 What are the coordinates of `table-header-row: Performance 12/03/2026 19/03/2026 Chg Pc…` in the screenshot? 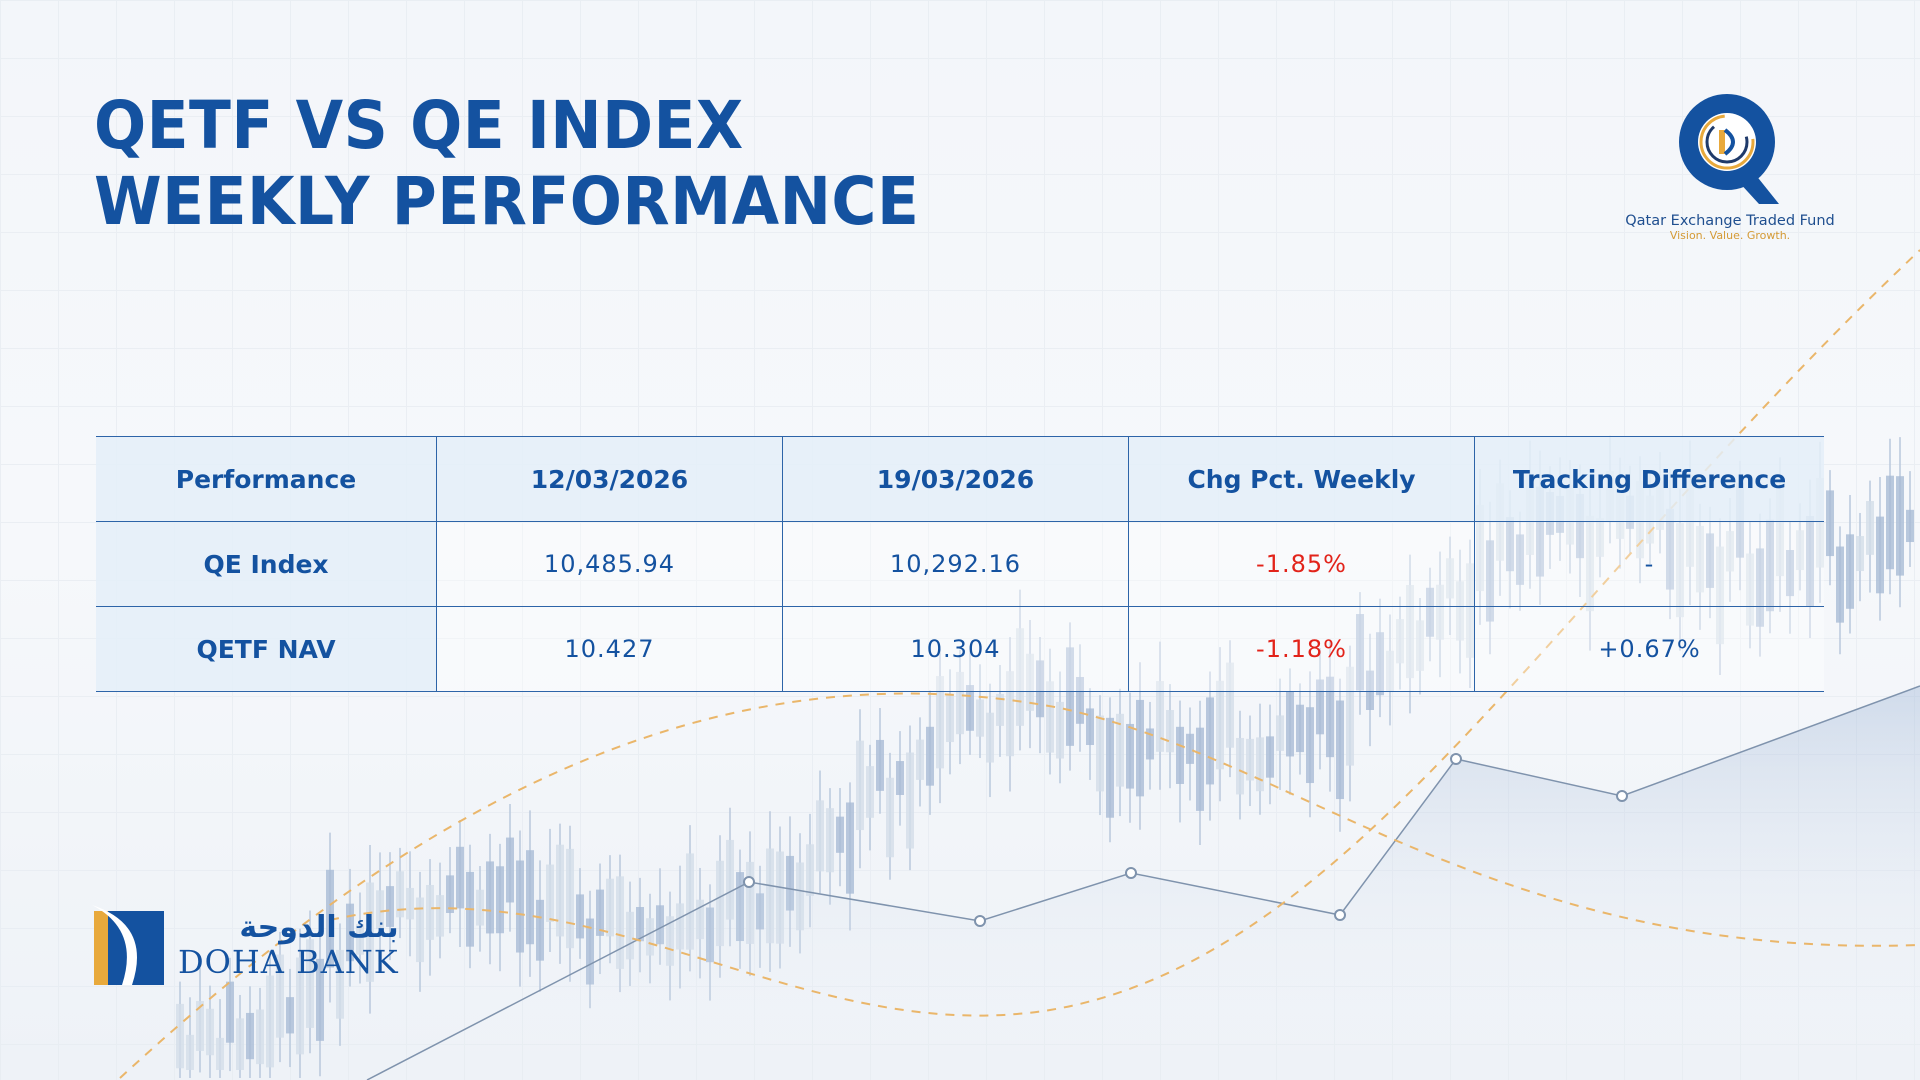 It's located at (960, 479).